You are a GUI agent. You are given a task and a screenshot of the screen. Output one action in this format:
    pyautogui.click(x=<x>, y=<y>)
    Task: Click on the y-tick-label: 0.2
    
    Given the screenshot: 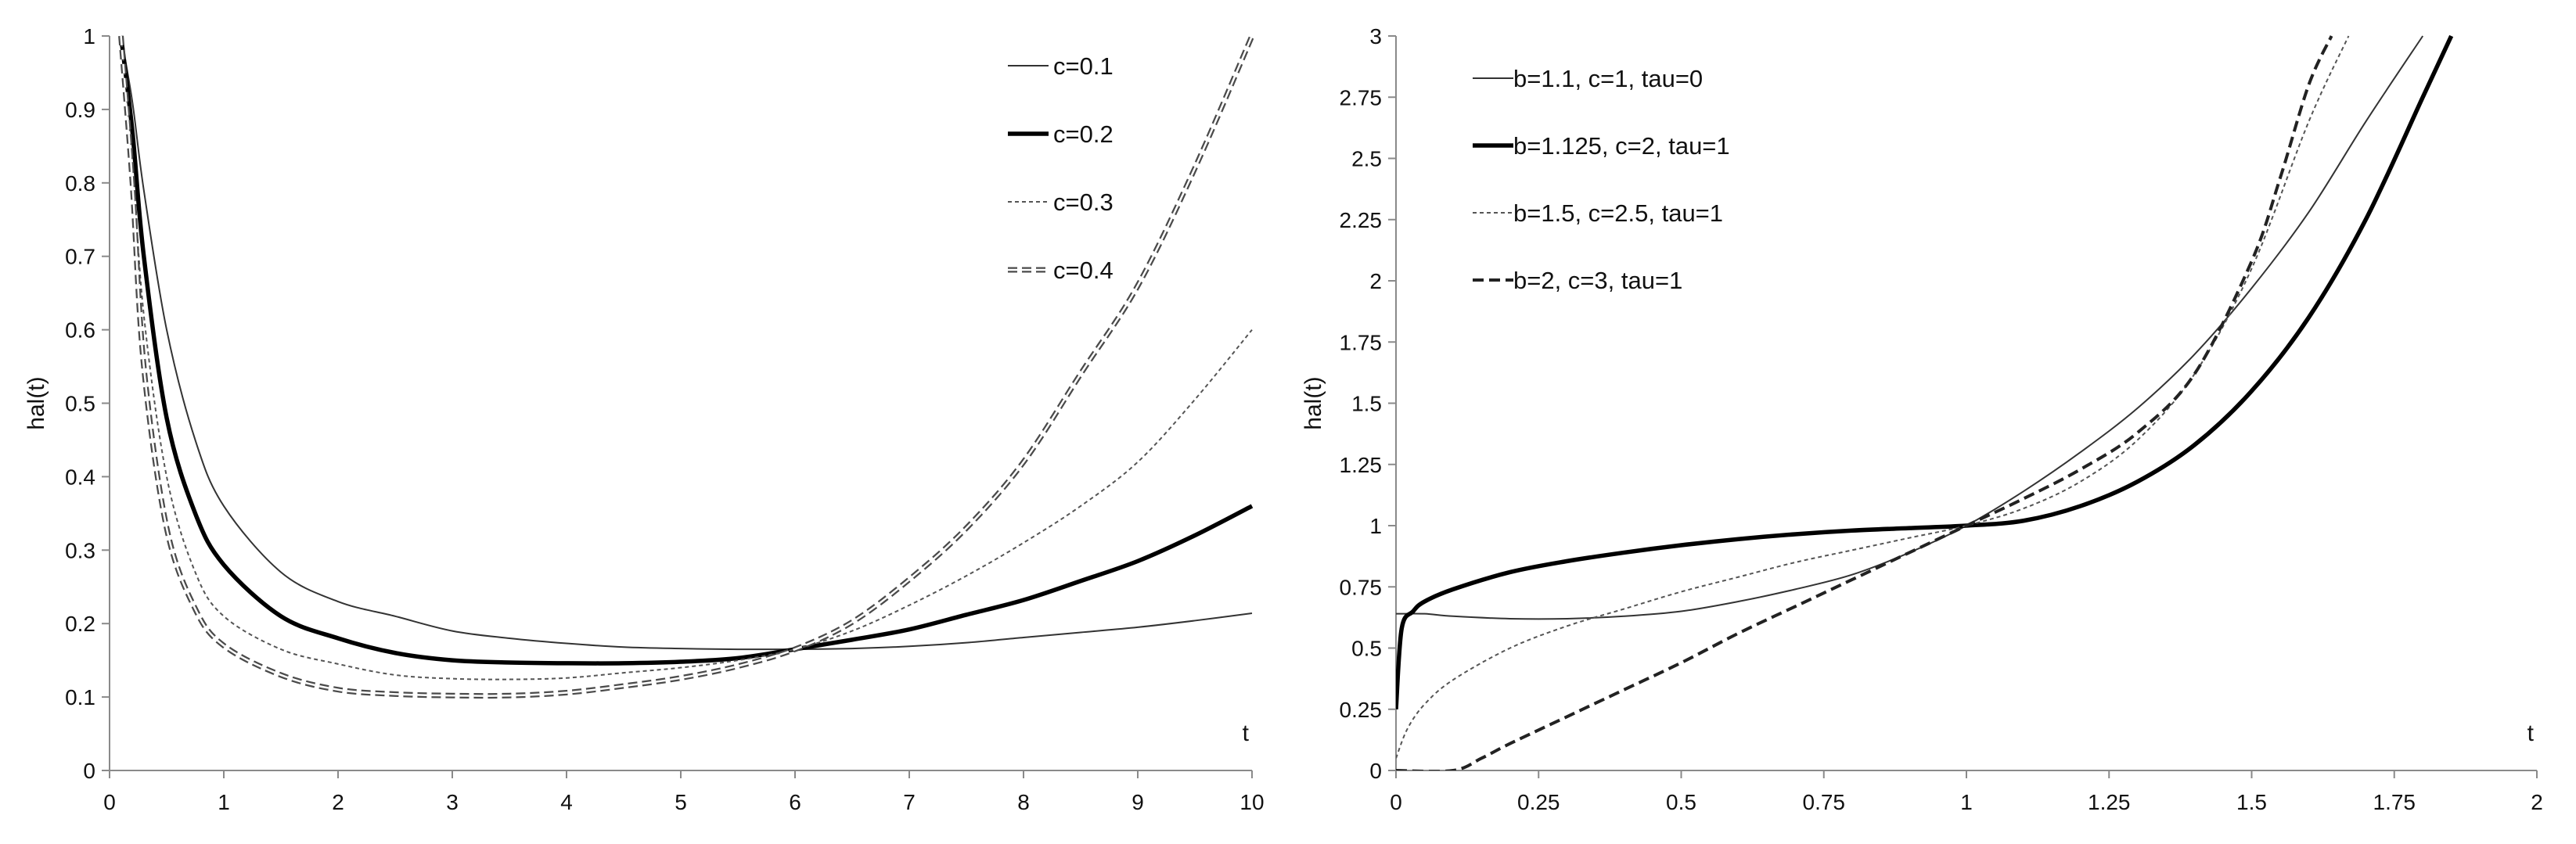 What is the action you would take?
    pyautogui.click(x=80, y=624)
    